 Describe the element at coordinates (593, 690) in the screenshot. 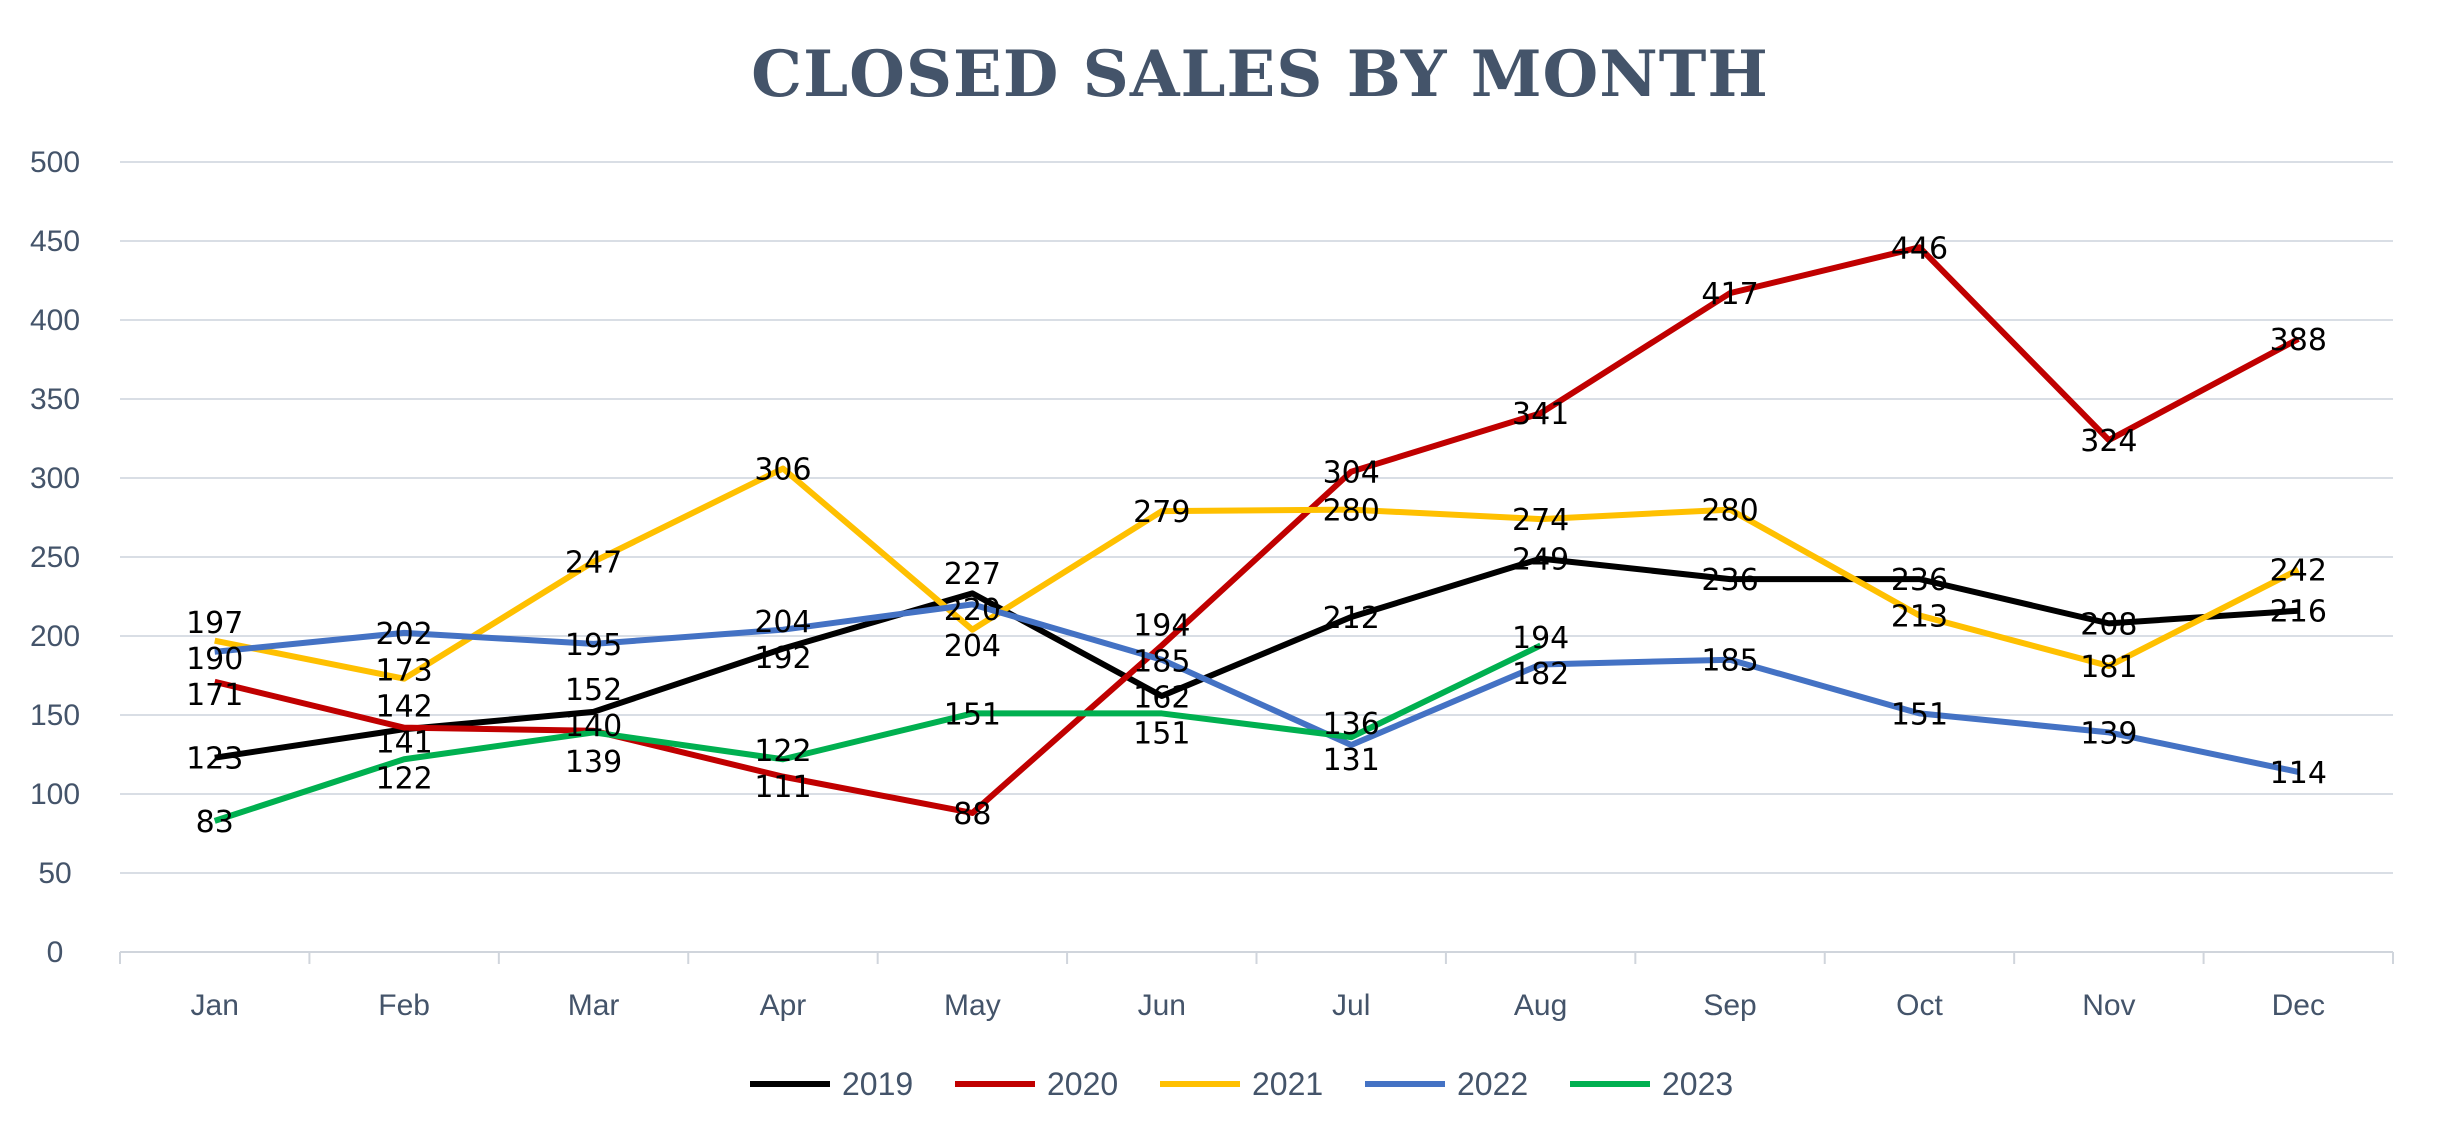

I see `data-label: 152` at that location.